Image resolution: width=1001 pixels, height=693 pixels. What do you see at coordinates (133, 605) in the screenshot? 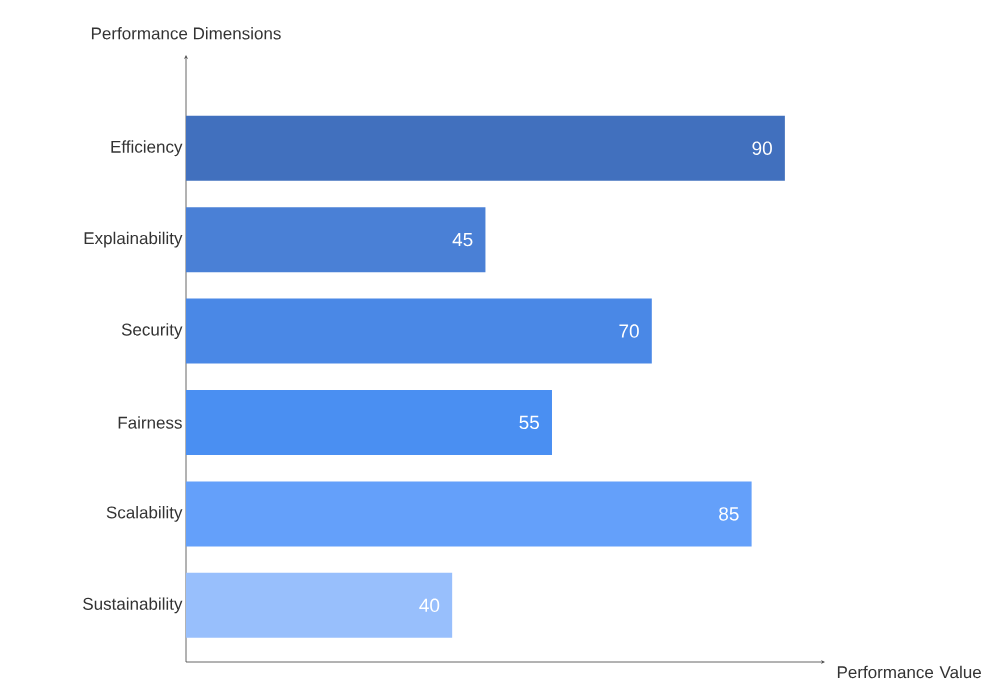
I see `y-tick-label: Sustainability` at bounding box center [133, 605].